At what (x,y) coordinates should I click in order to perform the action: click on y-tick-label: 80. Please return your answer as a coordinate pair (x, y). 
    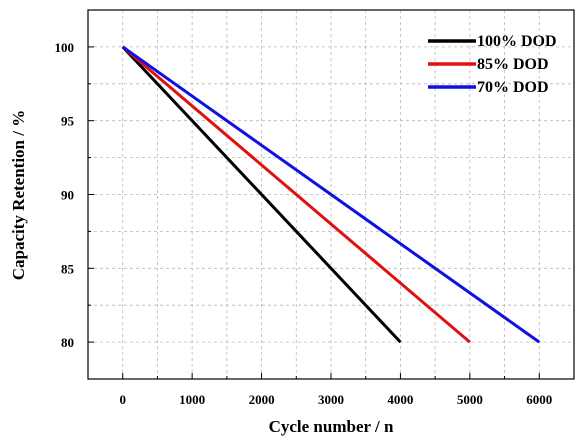
    Looking at the image, I should click on (67, 342).